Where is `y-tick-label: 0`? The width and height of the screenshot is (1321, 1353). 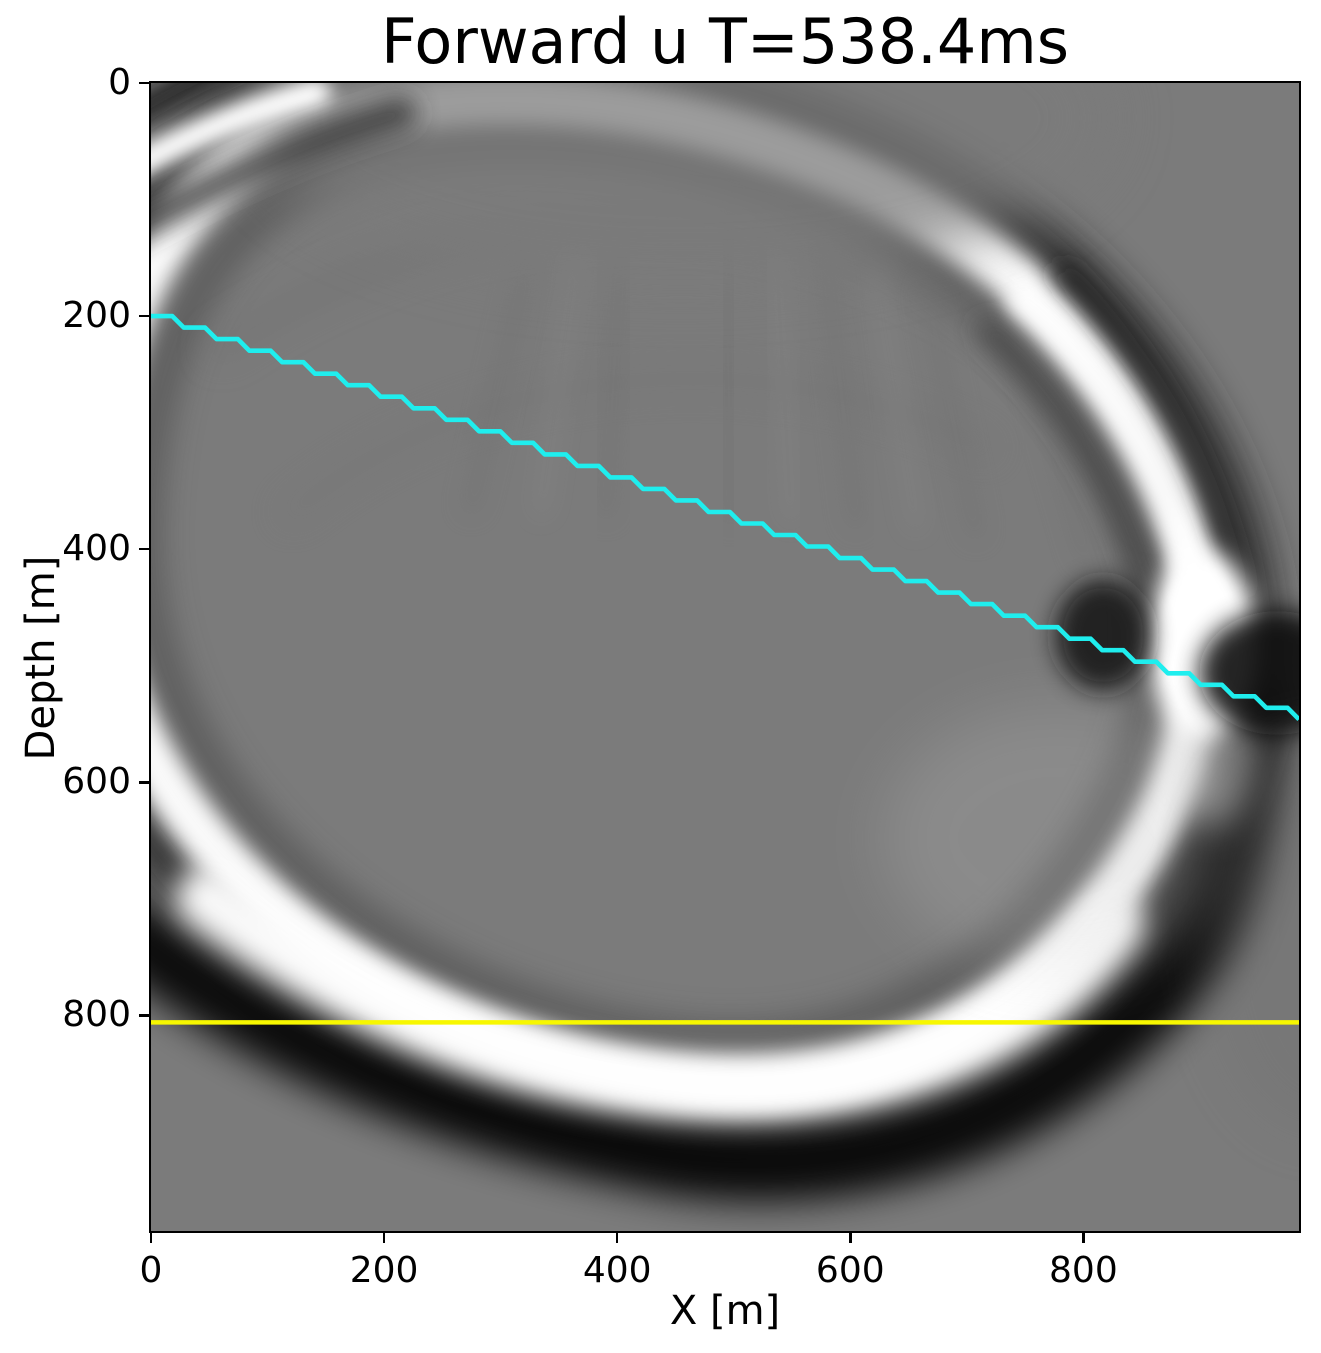
y-tick-label: 0 is located at coordinates (119, 82).